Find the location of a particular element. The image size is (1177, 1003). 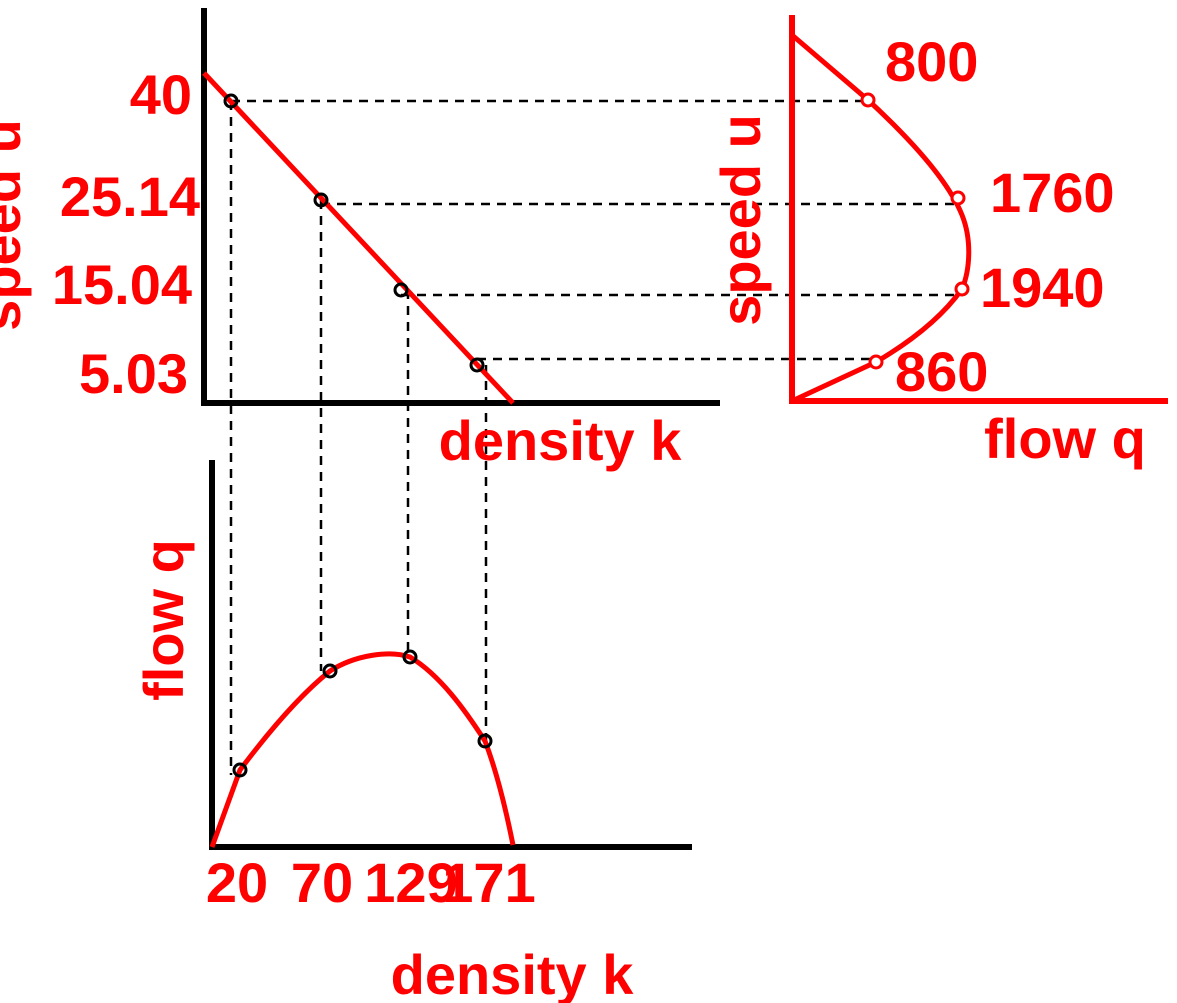

flow-label: 860 is located at coordinates (941, 371).